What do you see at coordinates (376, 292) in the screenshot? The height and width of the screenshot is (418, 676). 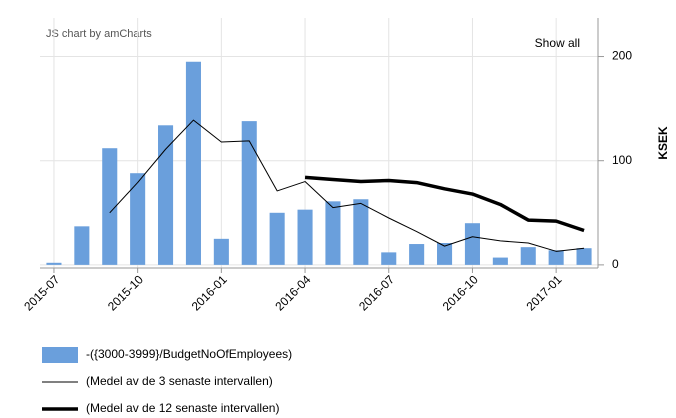 I see `x-tick-label: 2016-07` at bounding box center [376, 292].